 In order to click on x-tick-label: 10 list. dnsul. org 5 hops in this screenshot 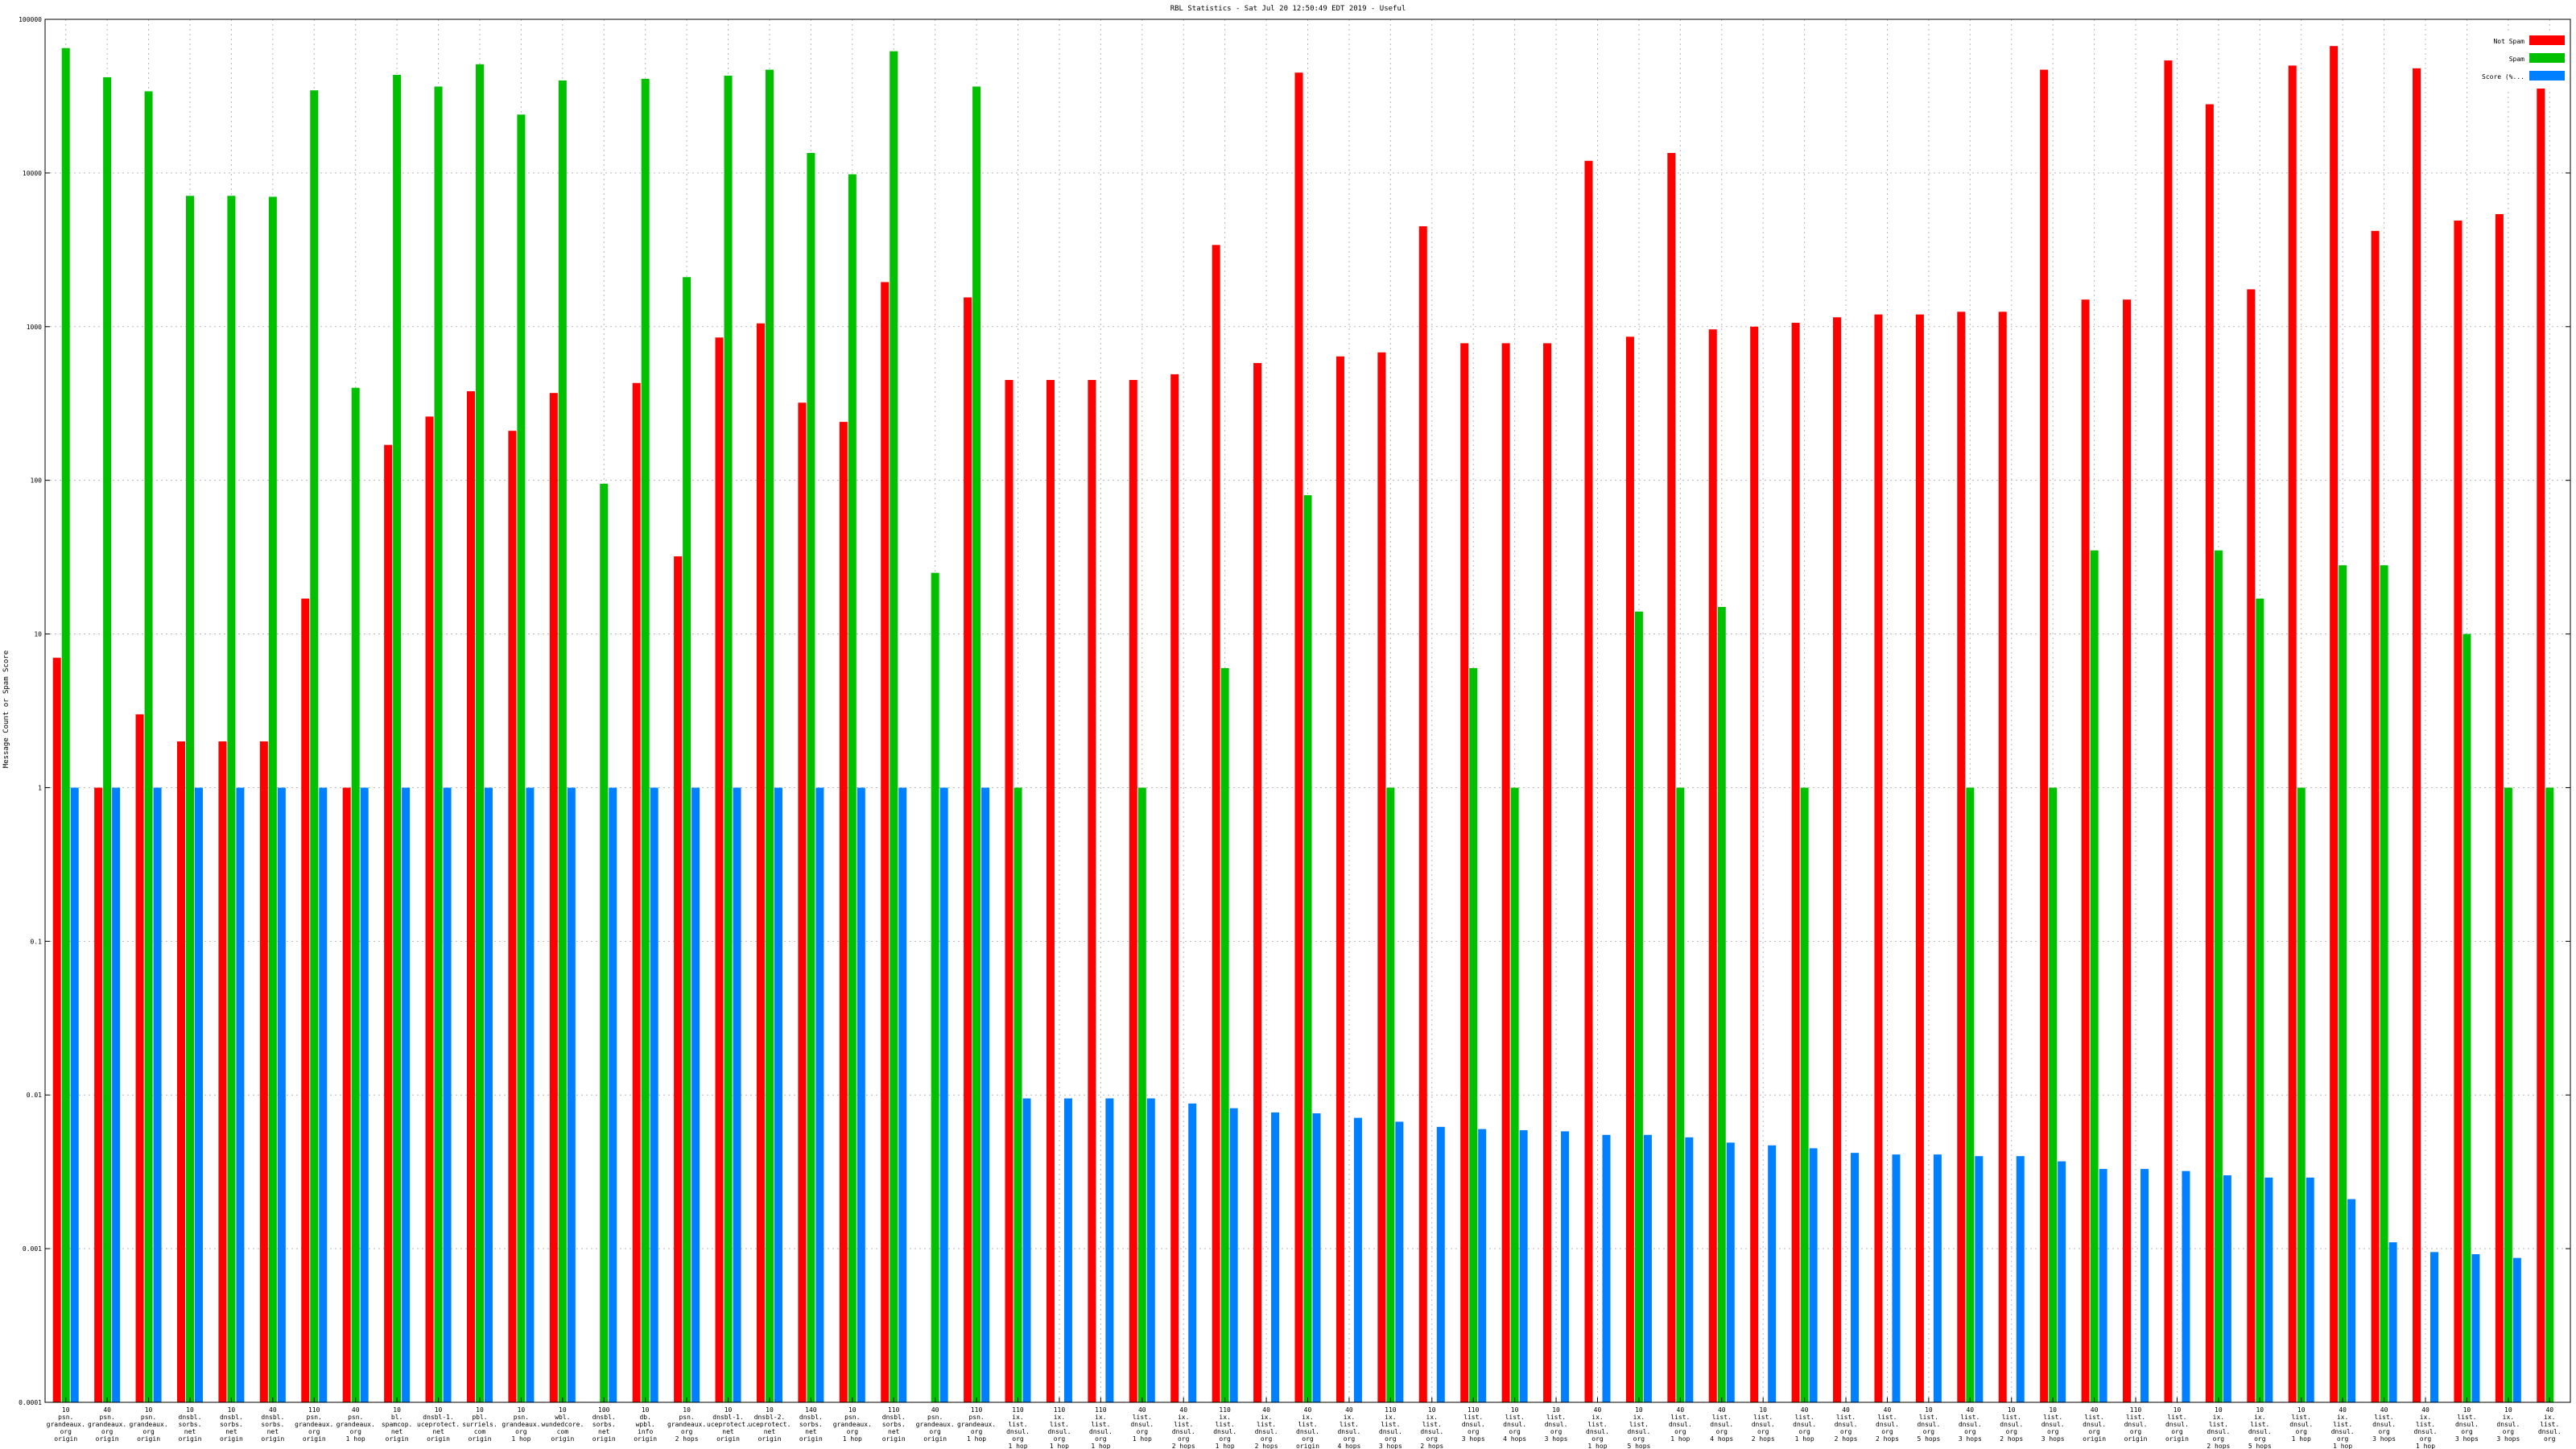, I will do `click(1929, 1424)`.